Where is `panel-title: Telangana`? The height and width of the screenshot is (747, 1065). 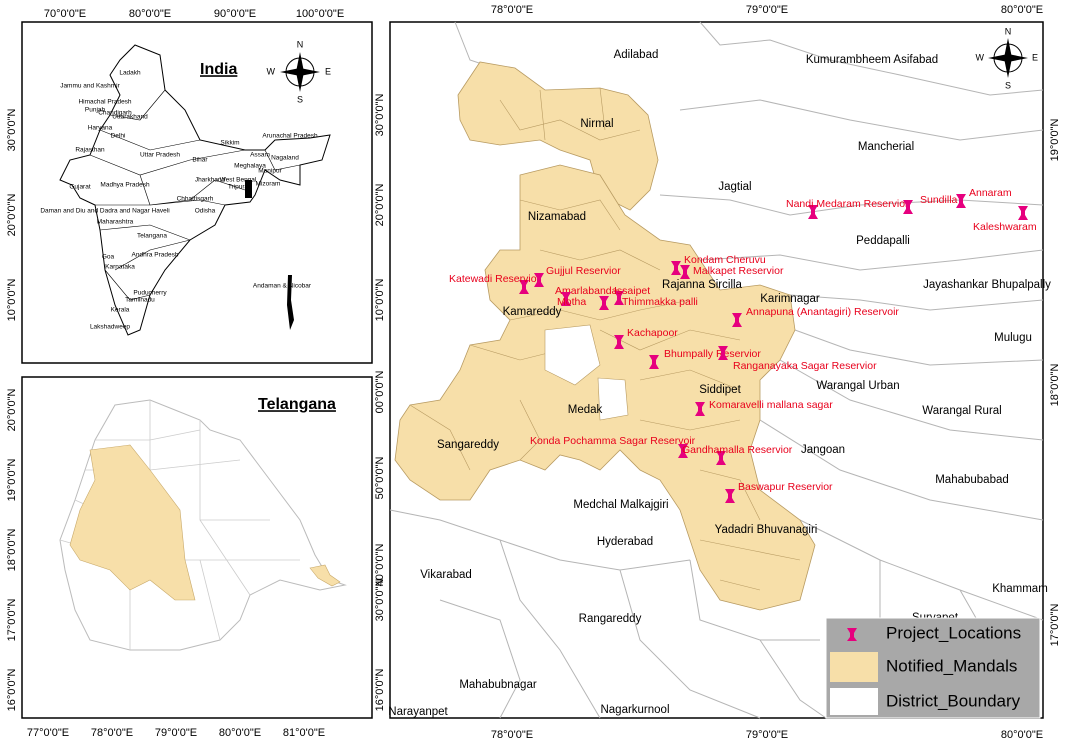 panel-title: Telangana is located at coordinates (297, 404).